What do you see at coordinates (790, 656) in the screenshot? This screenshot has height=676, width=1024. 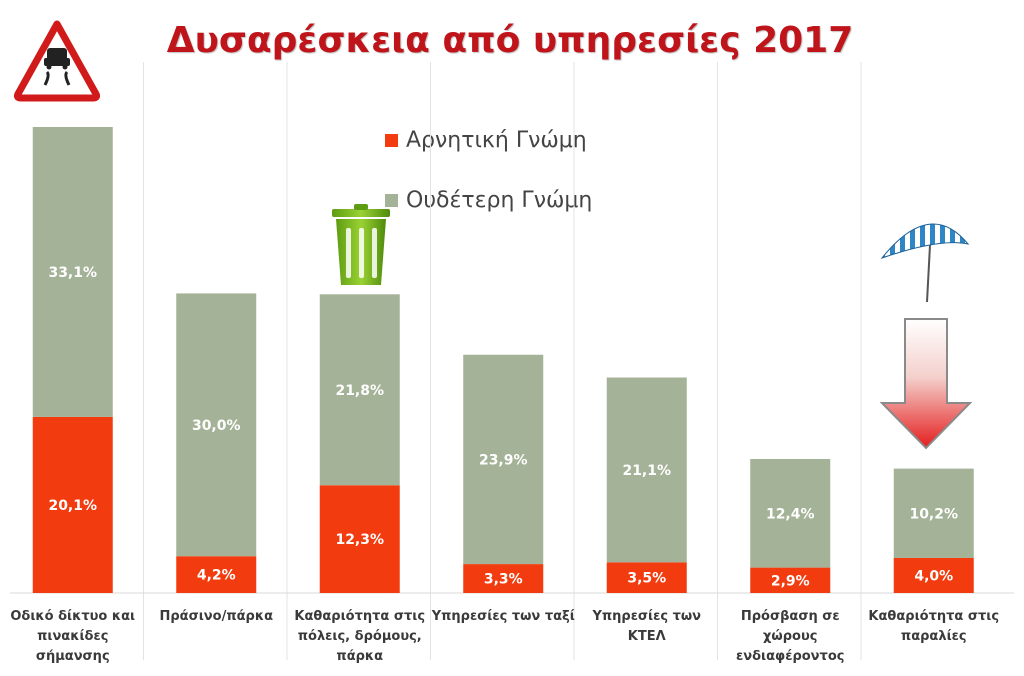 I see `category-label-line: ενδιαφέροντος` at bounding box center [790, 656].